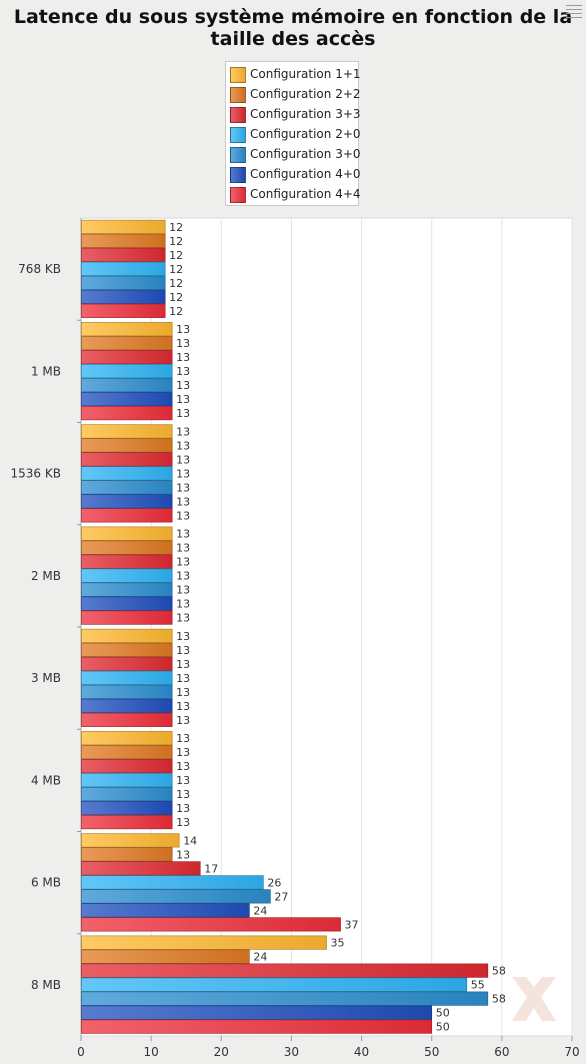  I want to click on x-tick-label: 30, so click(291, 1052).